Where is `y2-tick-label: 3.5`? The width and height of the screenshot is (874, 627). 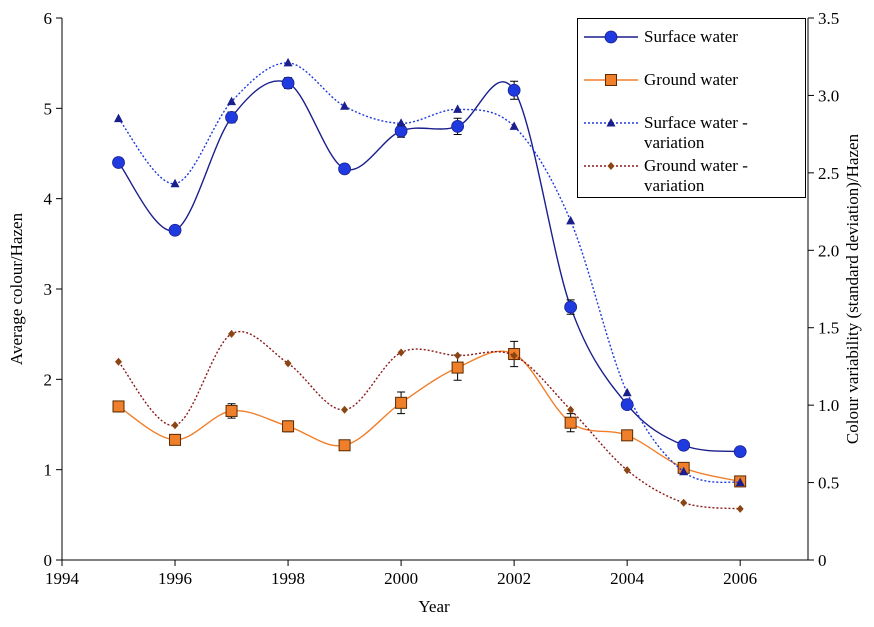
y2-tick-label: 3.5 is located at coordinates (828, 18).